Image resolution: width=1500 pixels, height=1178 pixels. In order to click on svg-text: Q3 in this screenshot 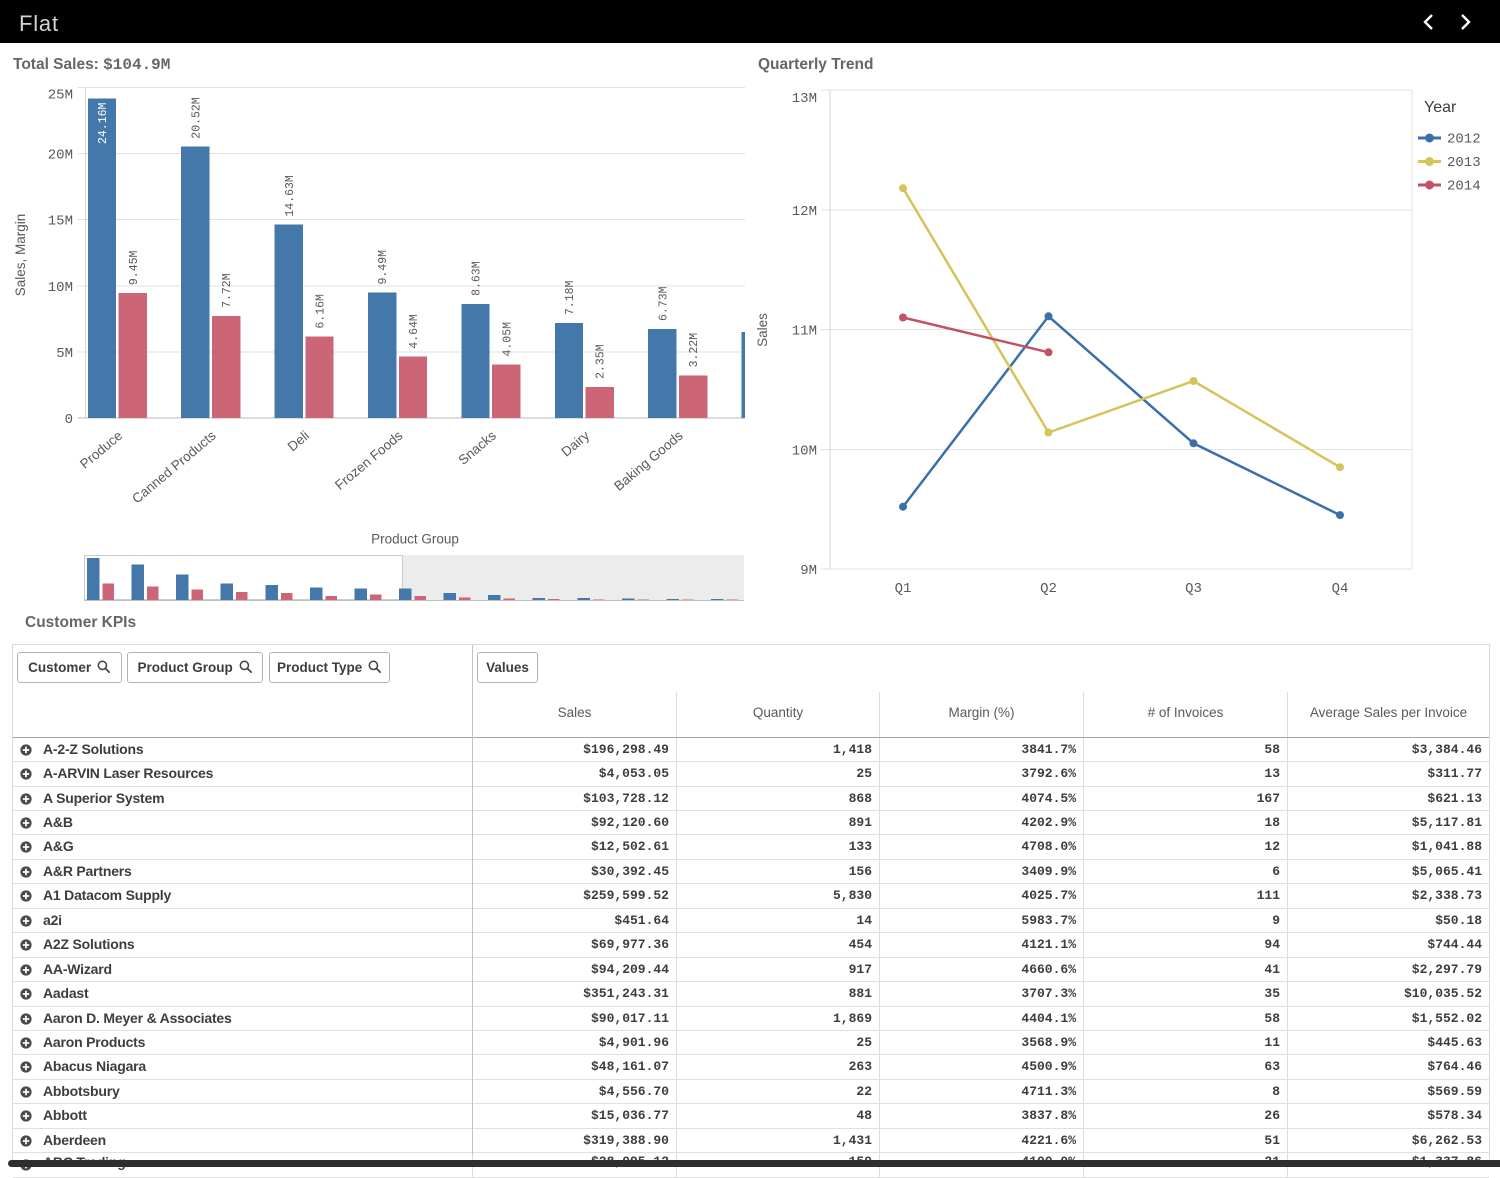, I will do `click(1193, 589)`.